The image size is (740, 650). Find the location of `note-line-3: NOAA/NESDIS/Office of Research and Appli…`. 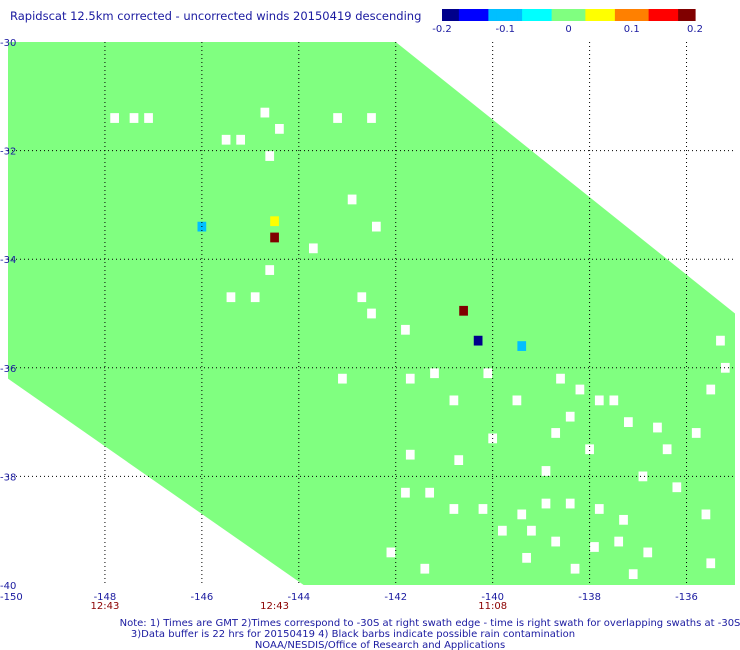

note-line-3: NOAA/NESDIS/Office of Research and Appli… is located at coordinates (380, 645).